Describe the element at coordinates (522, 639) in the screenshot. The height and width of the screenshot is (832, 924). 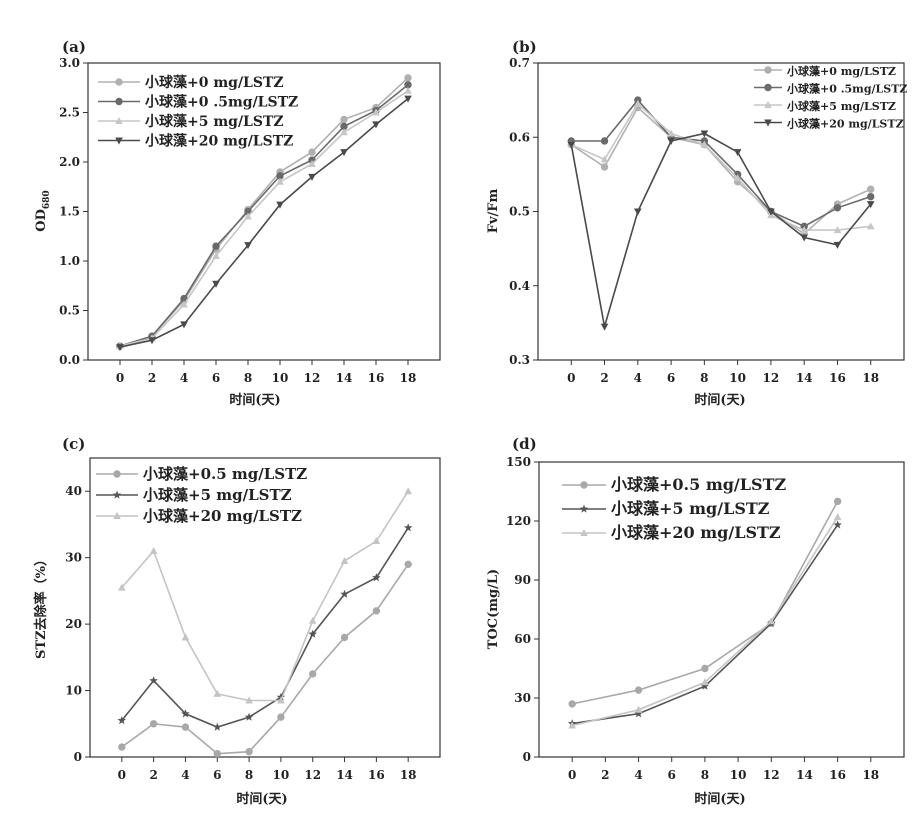
I see `y-tick-label: 60` at that location.